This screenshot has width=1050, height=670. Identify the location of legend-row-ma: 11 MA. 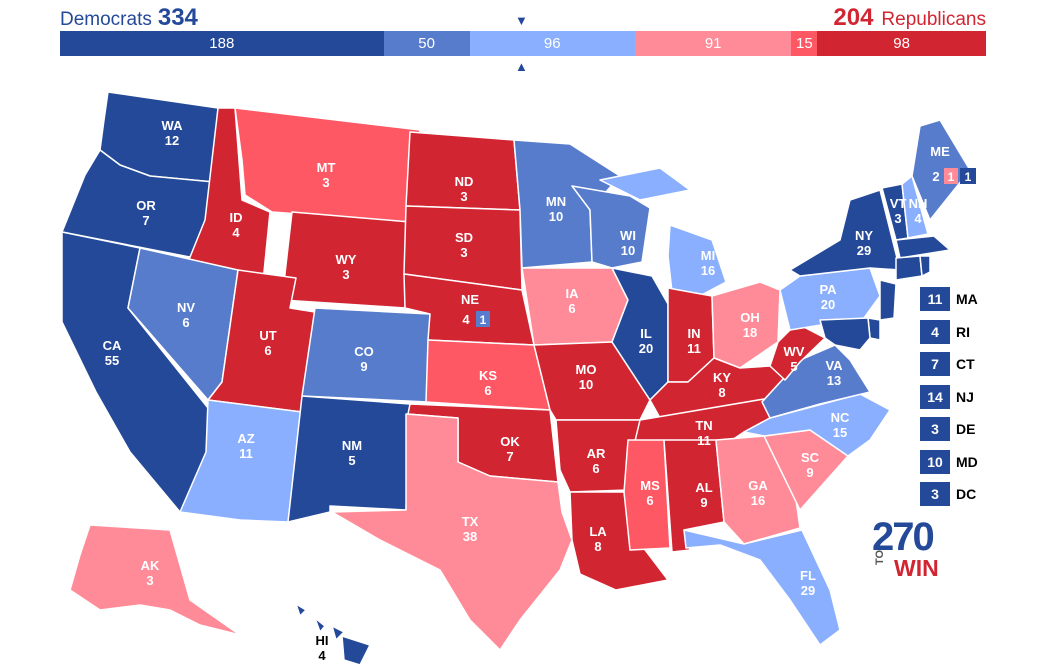
(980, 300).